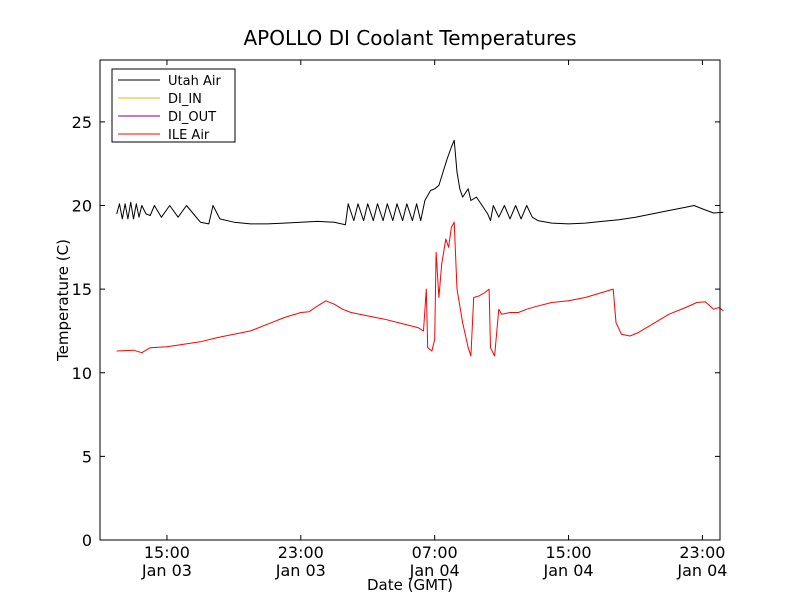 Image resolution: width=800 pixels, height=600 pixels. I want to click on y-tick-label: 10, so click(82, 373).